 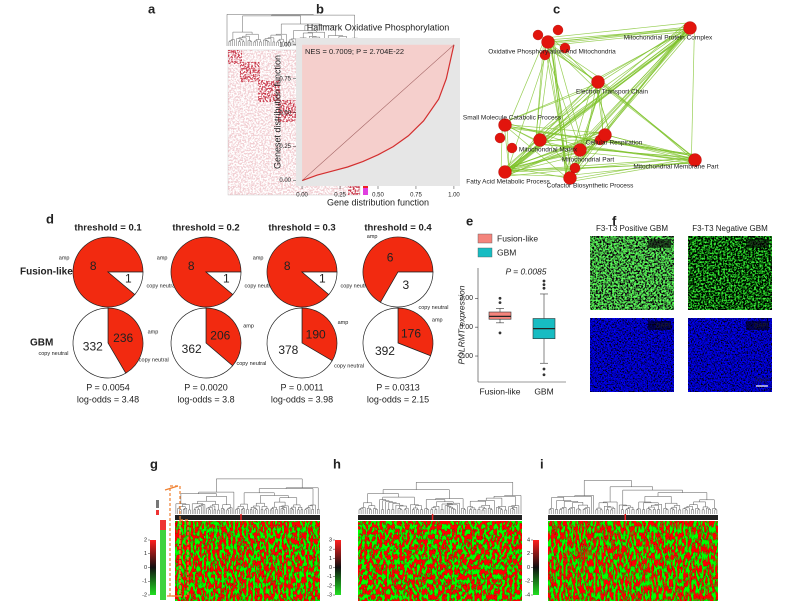 What do you see at coordinates (385, 351) in the screenshot?
I see `pie-value-label: 392` at bounding box center [385, 351].